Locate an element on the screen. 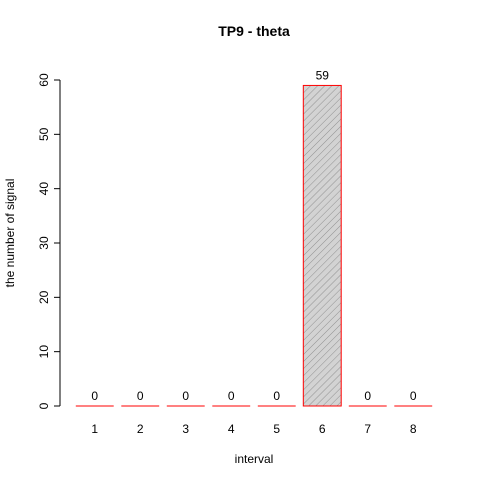 Image resolution: width=480 pixels, height=485 pixels. y-tick-label: 60 is located at coordinates (44, 80).